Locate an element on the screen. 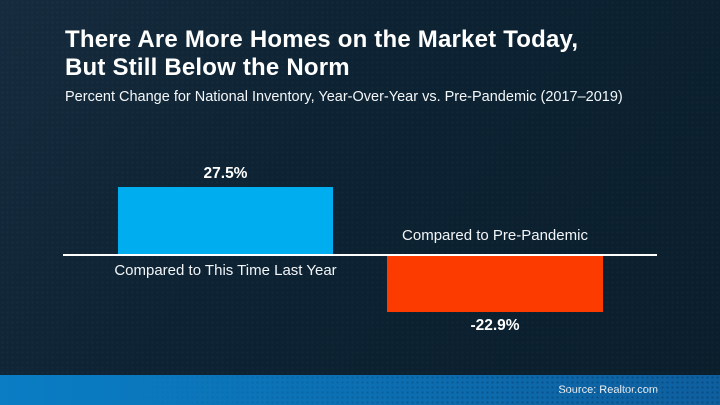 The height and width of the screenshot is (405, 720). slide-title-line2: But Still Below the Norm is located at coordinates (207, 67).